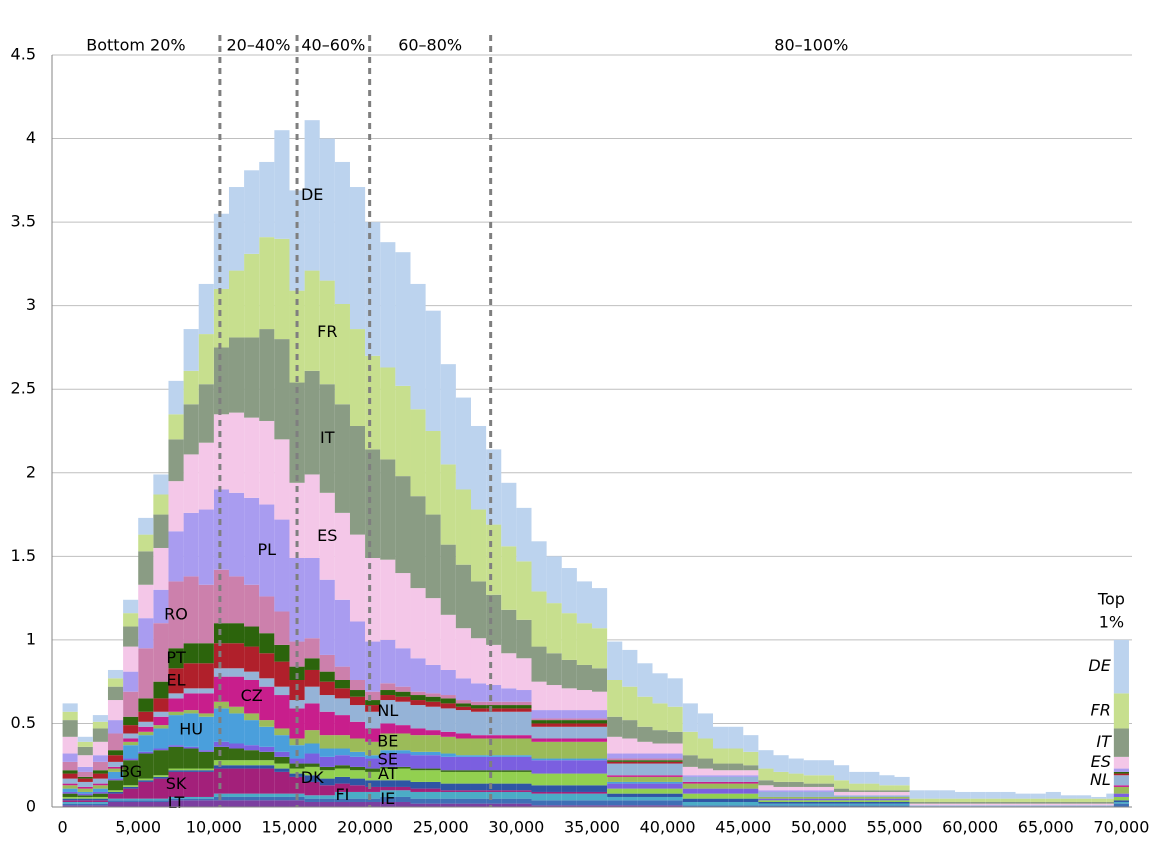 The image size is (1158, 856). What do you see at coordinates (970, 827) in the screenshot?
I see `x-tick-label: 60,000` at bounding box center [970, 827].